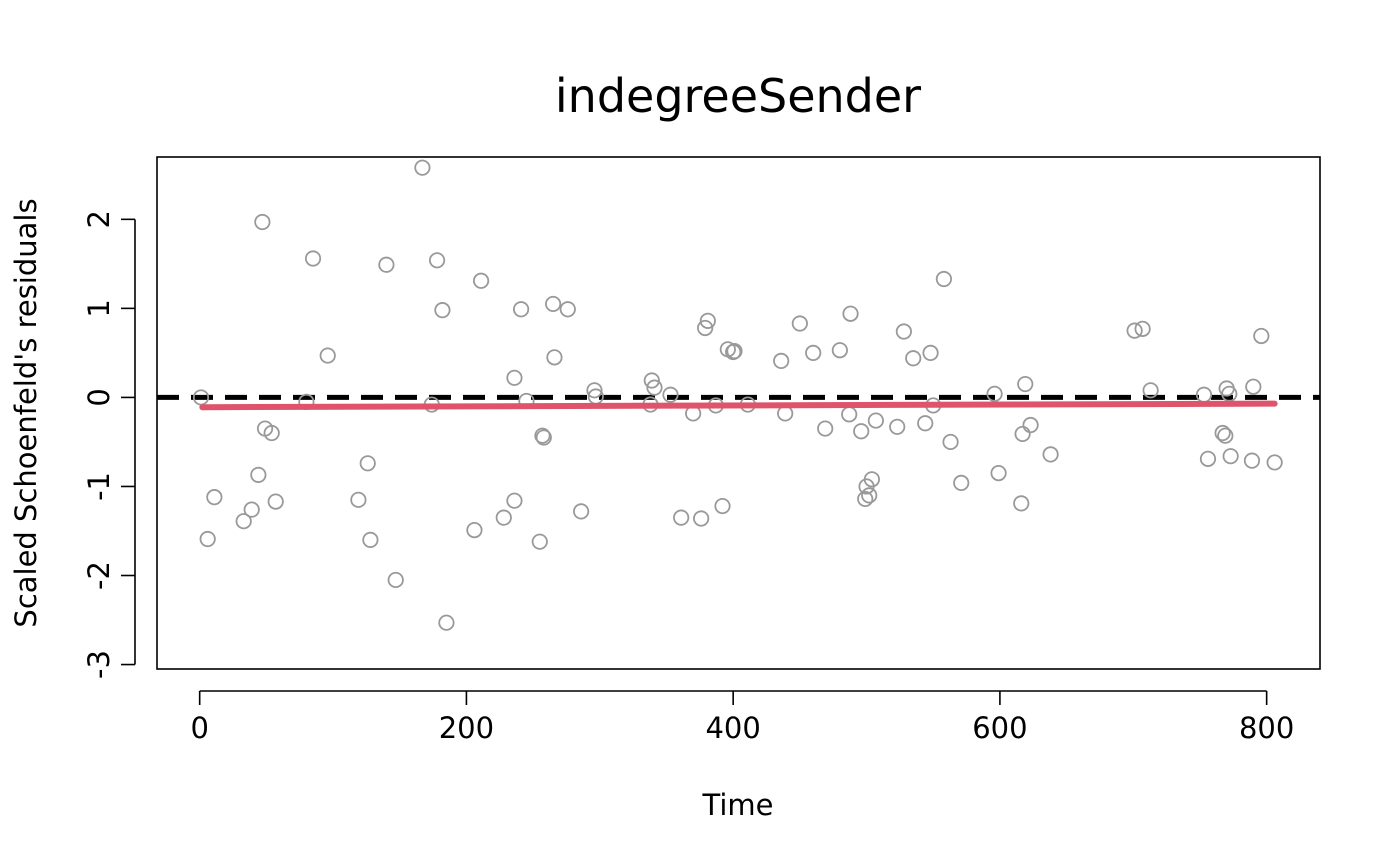 The width and height of the screenshot is (1400, 866). Describe the element at coordinates (99, 664) in the screenshot. I see `y-tick-label: -3` at that location.